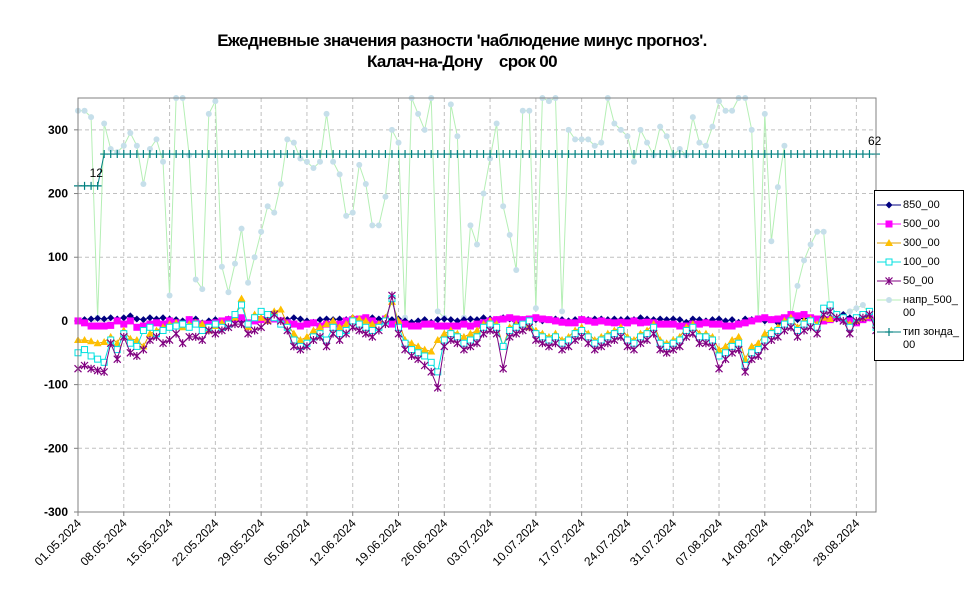  I want to click on legend-entry: 850_00, so click(919, 205).